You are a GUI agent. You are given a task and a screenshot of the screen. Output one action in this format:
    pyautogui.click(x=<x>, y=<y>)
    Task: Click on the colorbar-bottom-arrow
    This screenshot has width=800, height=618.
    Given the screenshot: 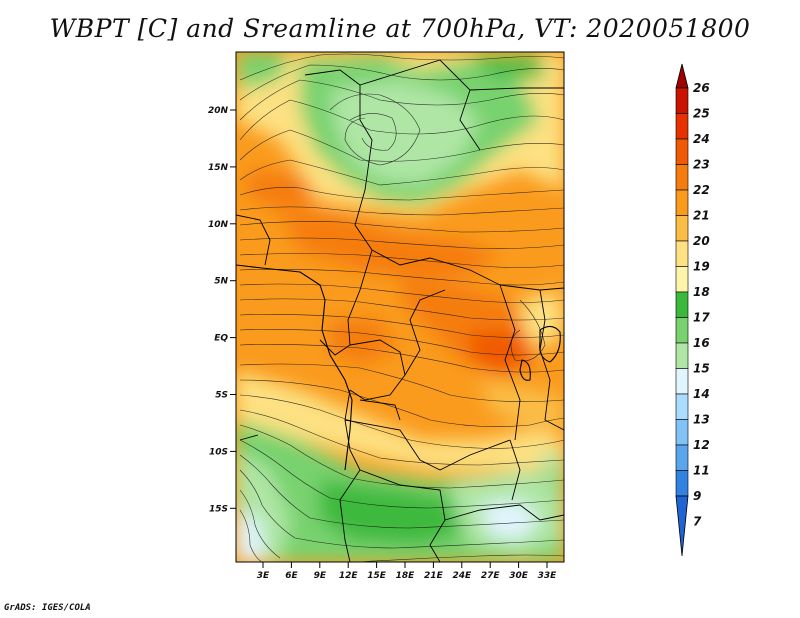 What is the action you would take?
    pyautogui.click(x=682, y=526)
    